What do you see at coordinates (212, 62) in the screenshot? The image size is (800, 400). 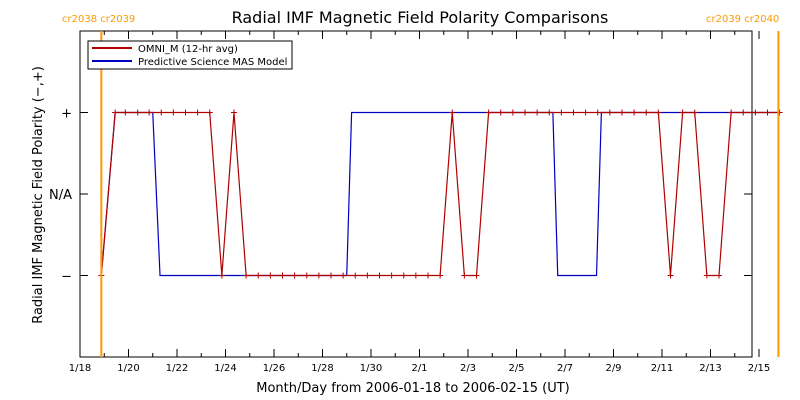 I see `legend-mas-label: Predictive Science MAS Model` at bounding box center [212, 62].